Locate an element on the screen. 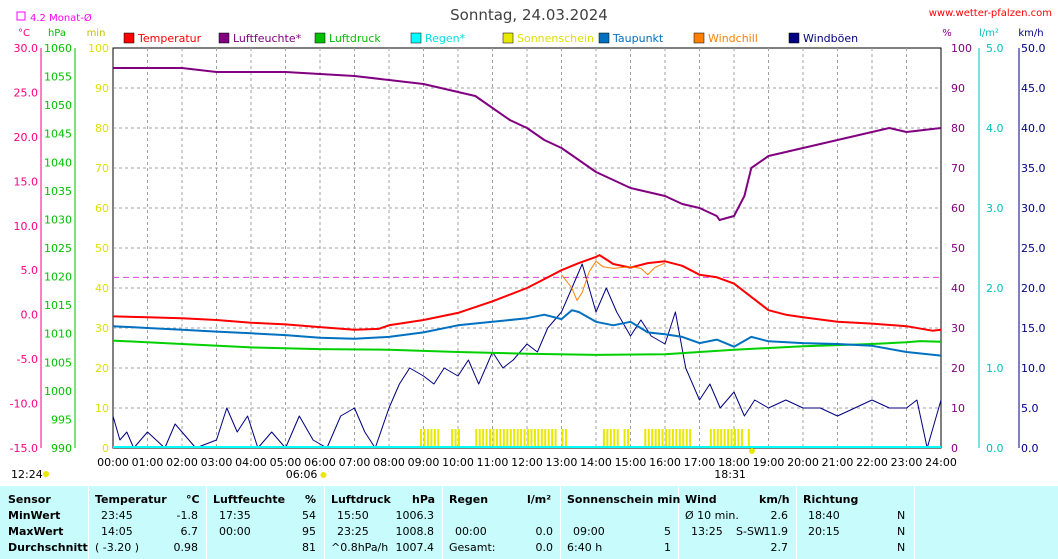  x-tick-label: 20:00 is located at coordinates (803, 462).